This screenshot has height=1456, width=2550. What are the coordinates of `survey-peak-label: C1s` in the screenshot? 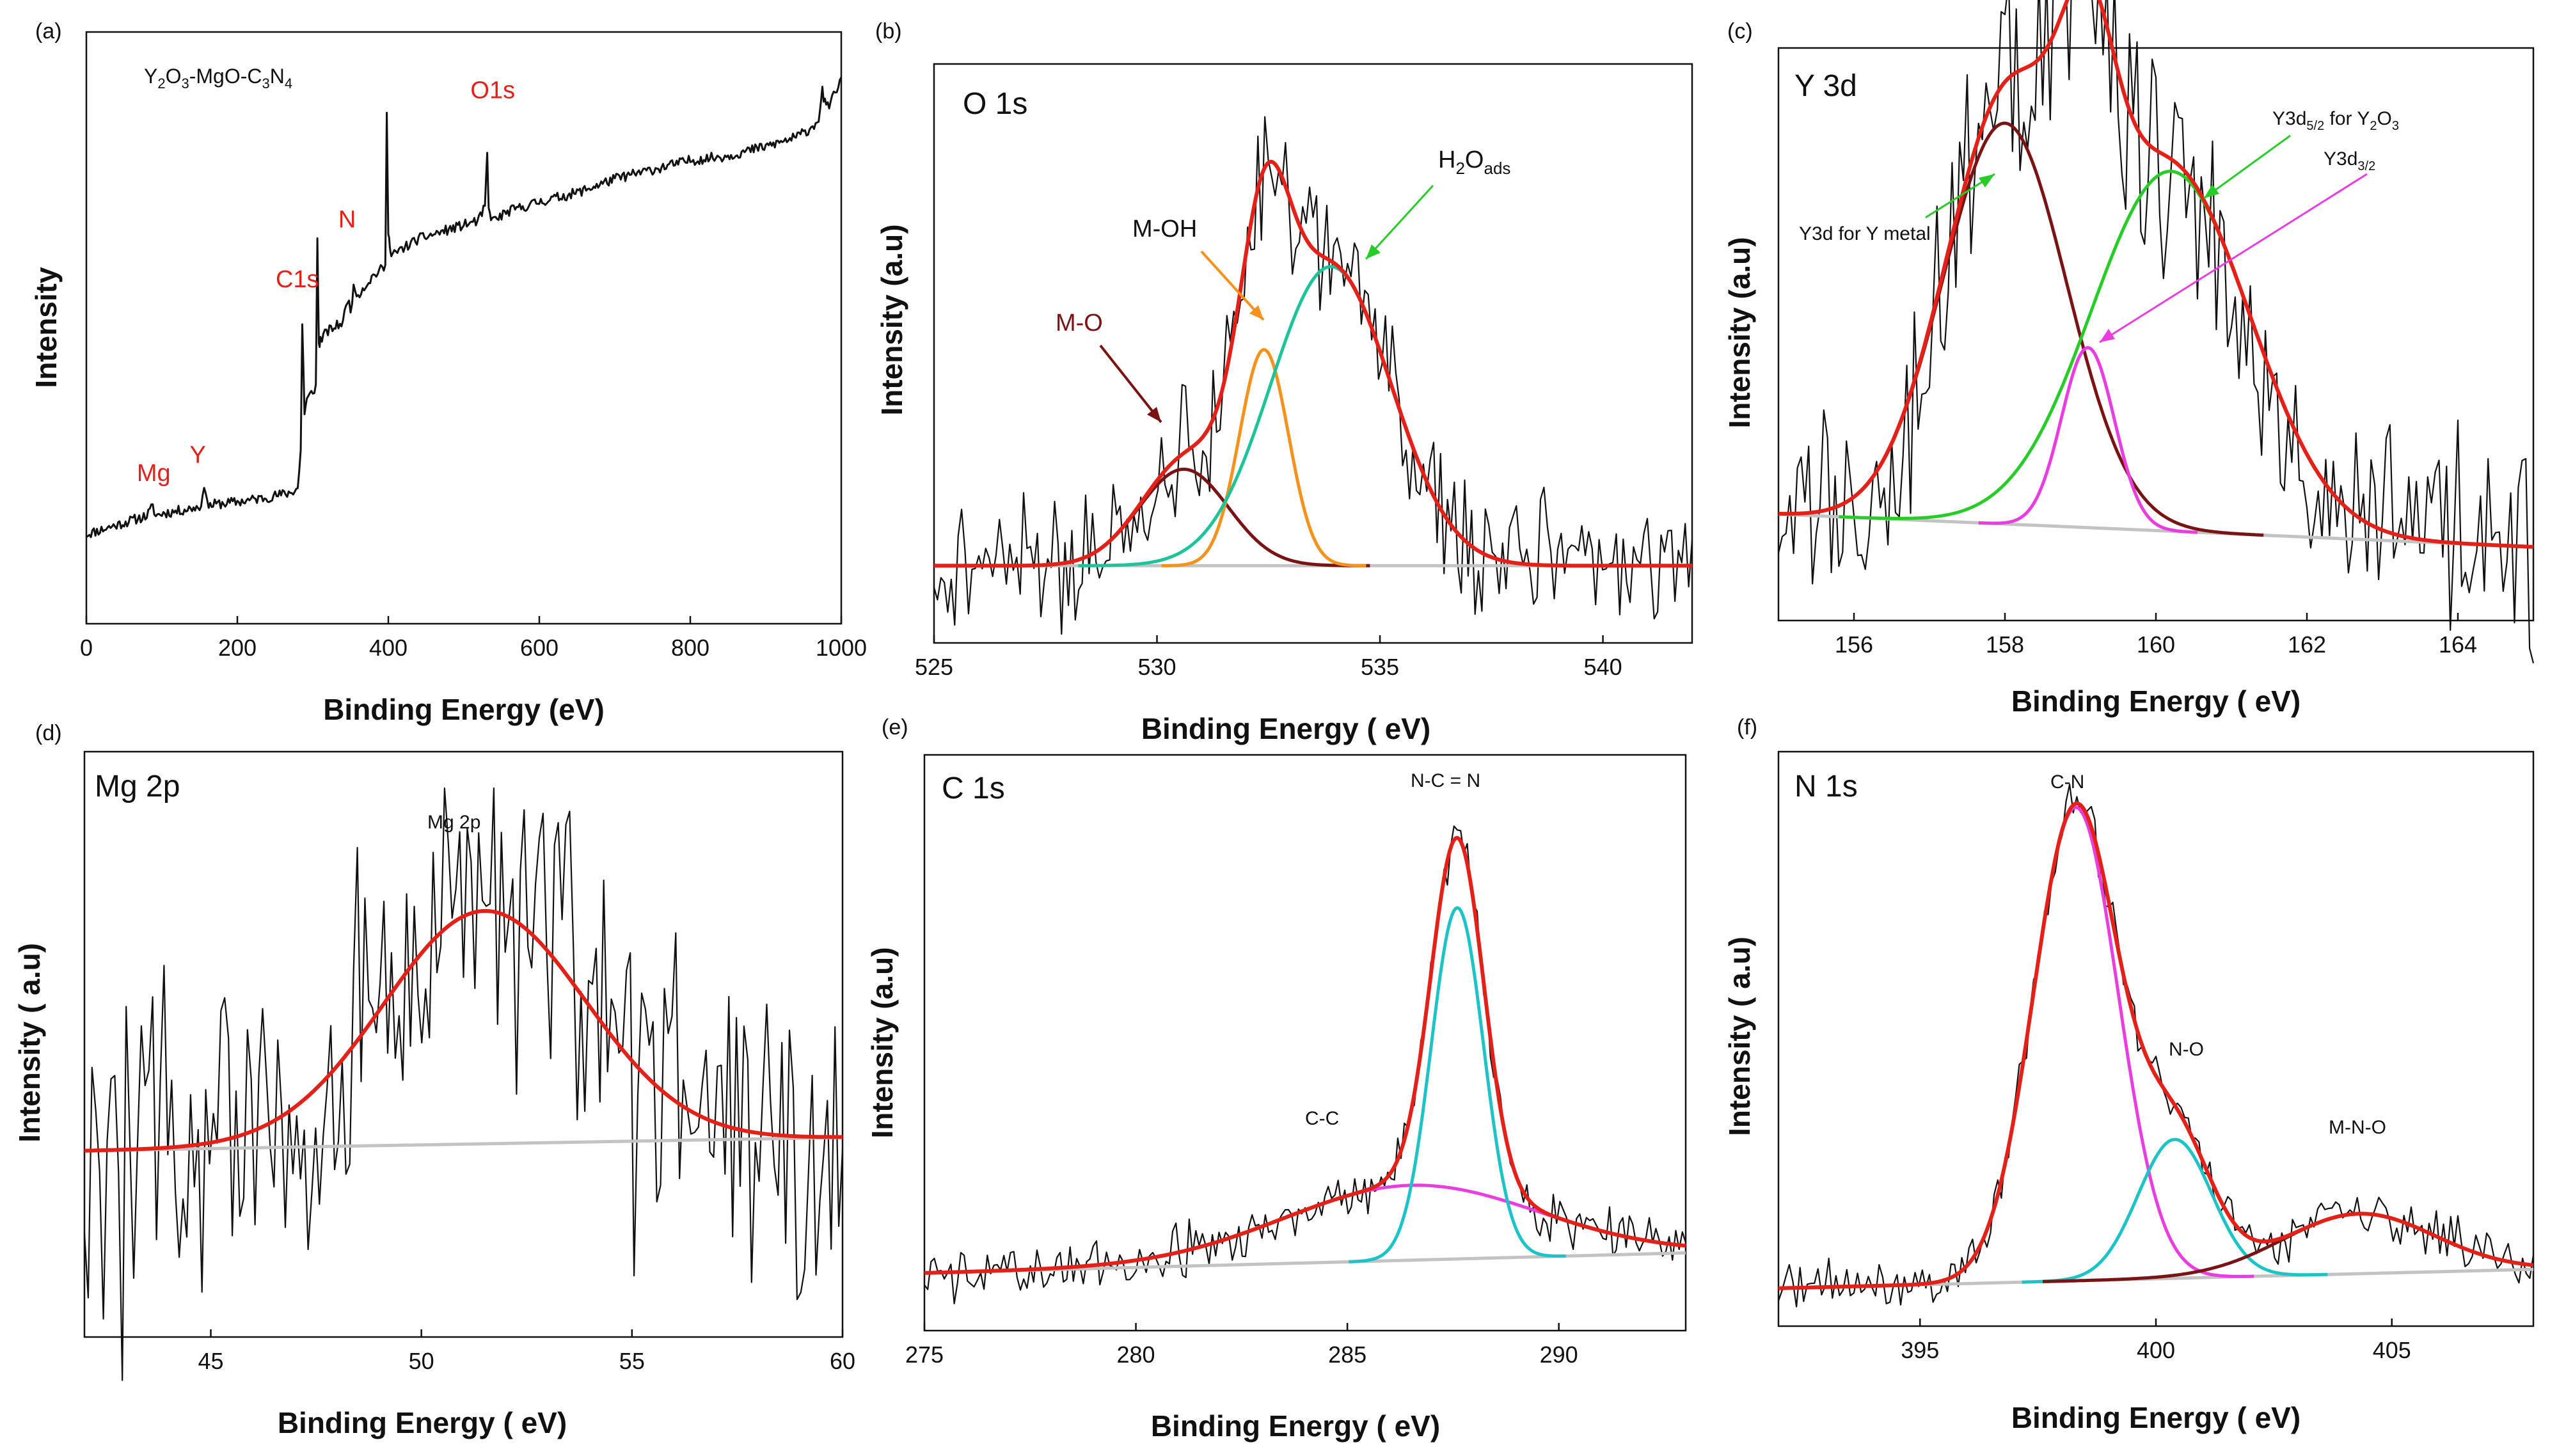 It's located at (297, 279).